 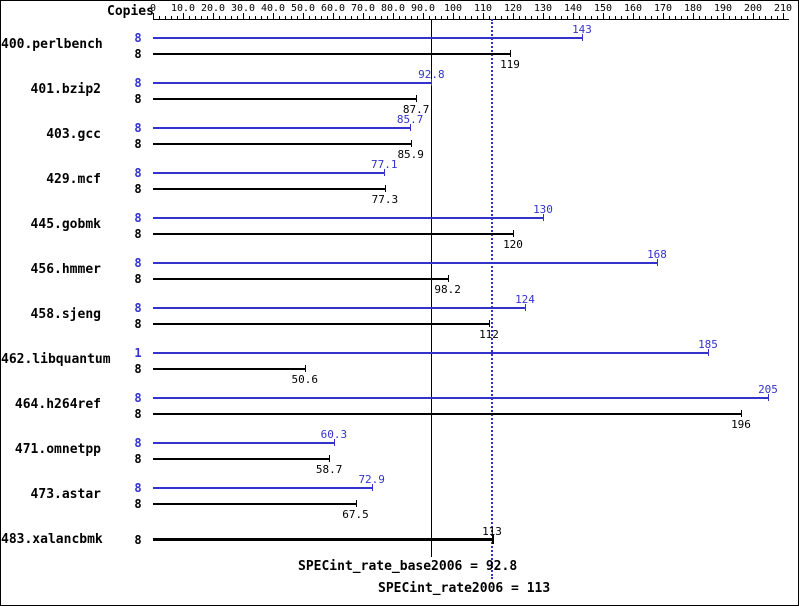 What do you see at coordinates (329, 469) in the screenshot?
I see `base-value-label: 58.7` at bounding box center [329, 469].